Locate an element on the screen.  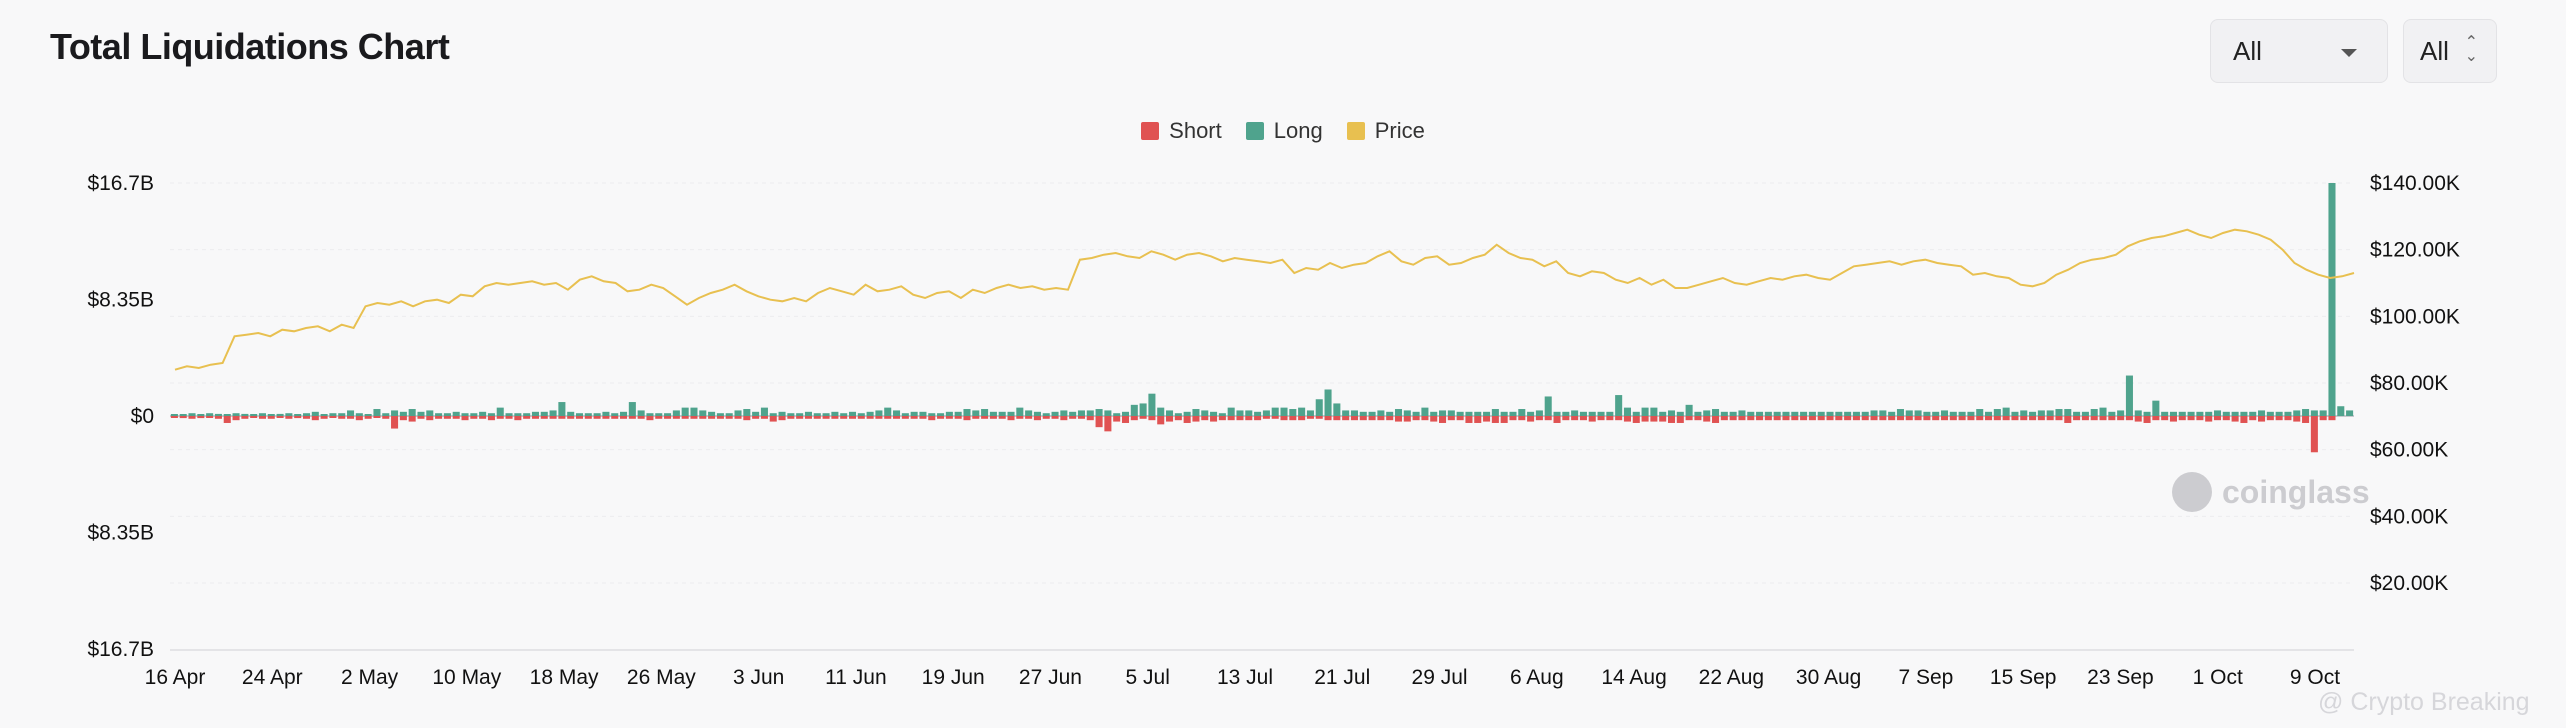
x-axis-tick: 10 May is located at coordinates (466, 677).